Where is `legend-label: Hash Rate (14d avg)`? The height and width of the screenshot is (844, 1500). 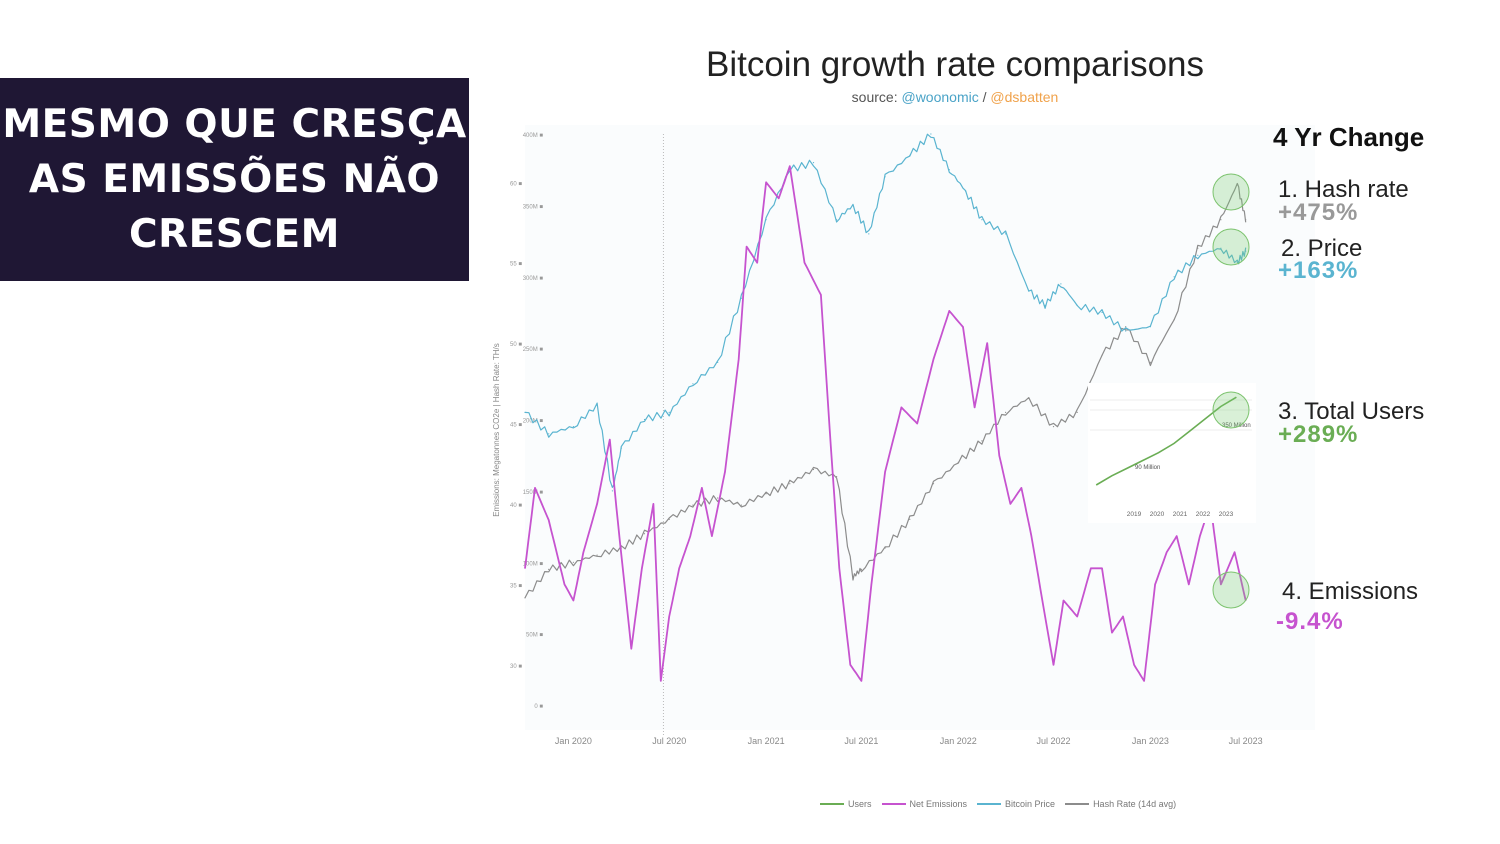
legend-label: Hash Rate (14d avg) is located at coordinates (1135, 804).